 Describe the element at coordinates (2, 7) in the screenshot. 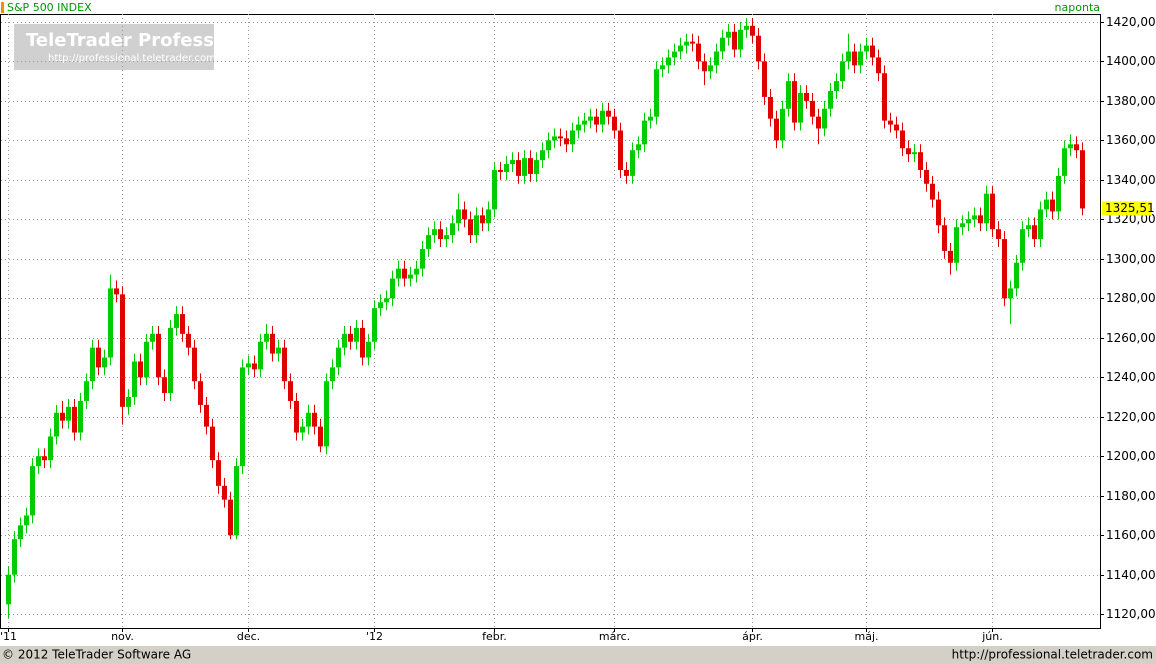

I see `title-marker` at that location.